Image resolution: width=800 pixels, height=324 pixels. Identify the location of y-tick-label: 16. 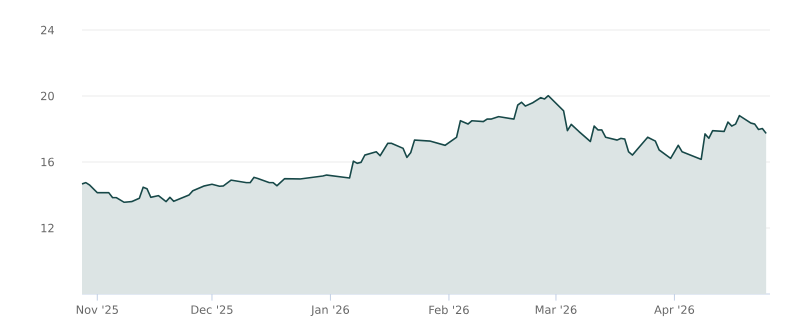
(47, 162).